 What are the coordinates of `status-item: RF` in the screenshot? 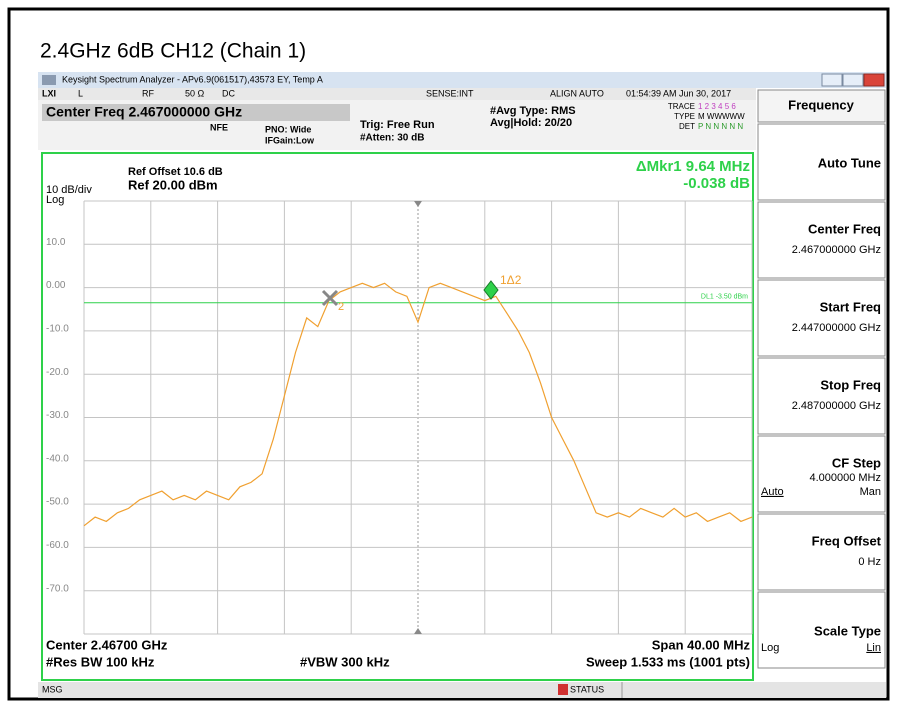 It's located at (148, 93).